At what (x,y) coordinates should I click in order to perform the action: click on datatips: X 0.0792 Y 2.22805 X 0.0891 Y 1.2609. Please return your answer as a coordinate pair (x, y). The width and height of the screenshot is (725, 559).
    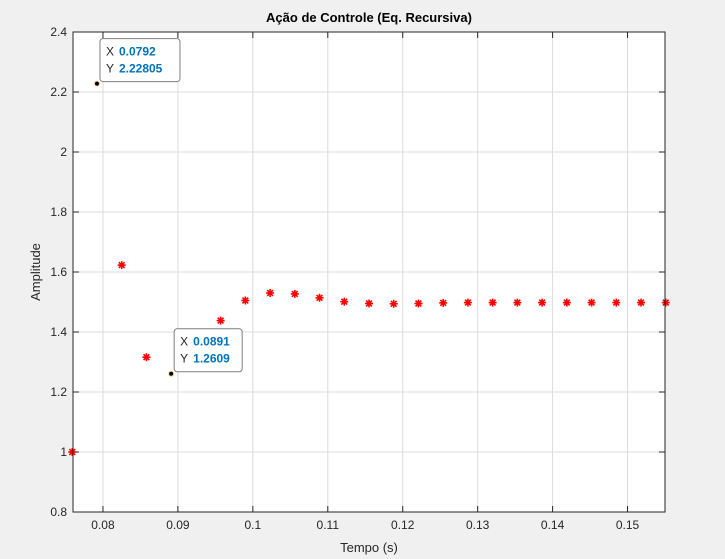
    Looking at the image, I should click on (171, 205).